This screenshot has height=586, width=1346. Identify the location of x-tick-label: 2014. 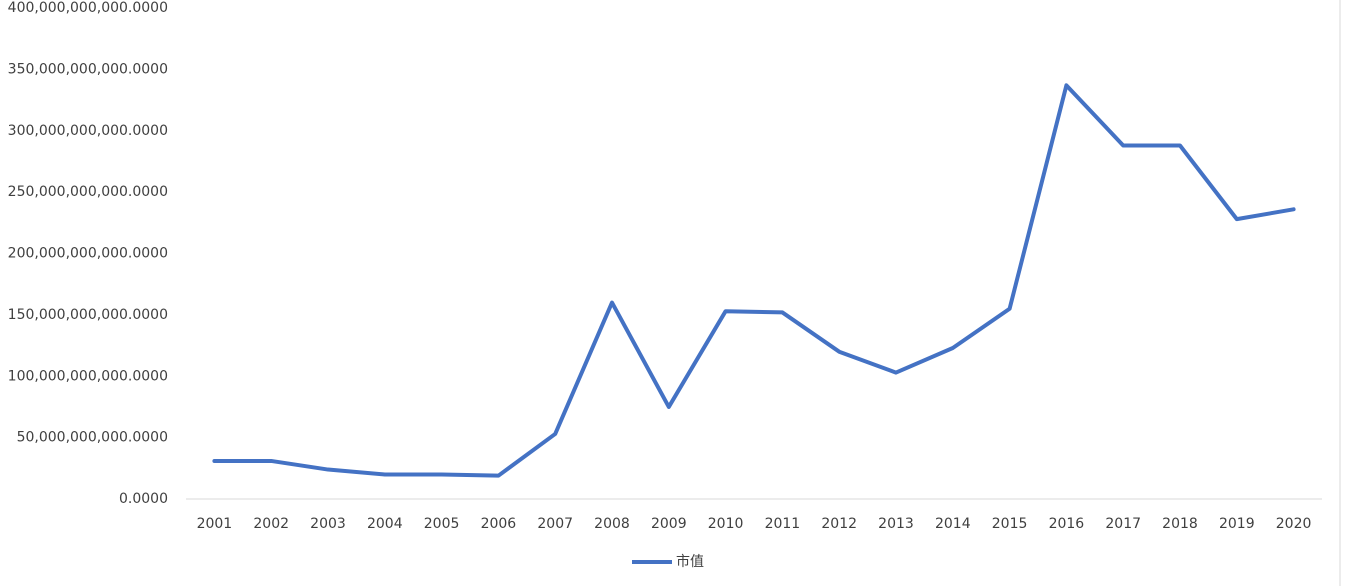
(953, 524).